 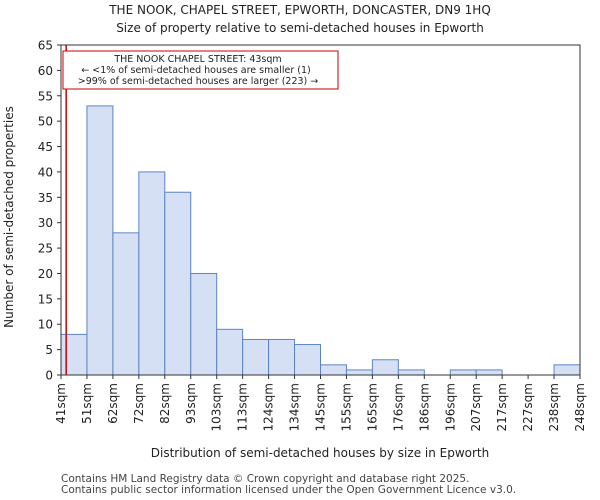 What do you see at coordinates (49, 211) in the screenshot?
I see `y-axis-ticks: 0 5 10 15 20 25 30 35 40 45 50 55 60 65` at bounding box center [49, 211].